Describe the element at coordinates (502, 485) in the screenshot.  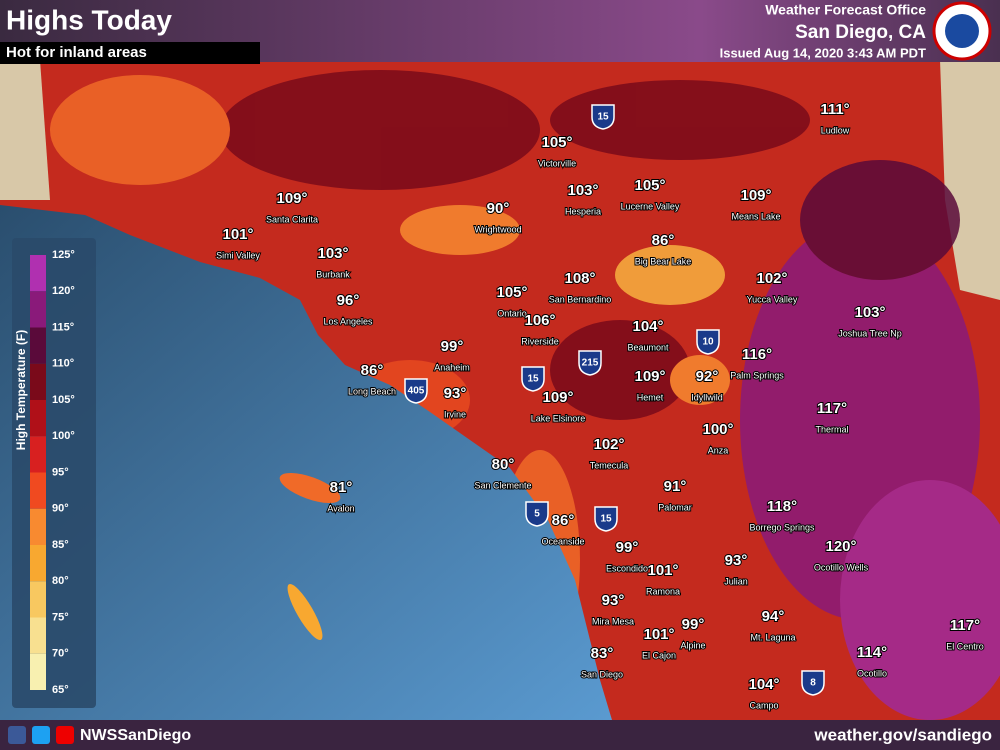
I see `city-name: San Clemente` at that location.